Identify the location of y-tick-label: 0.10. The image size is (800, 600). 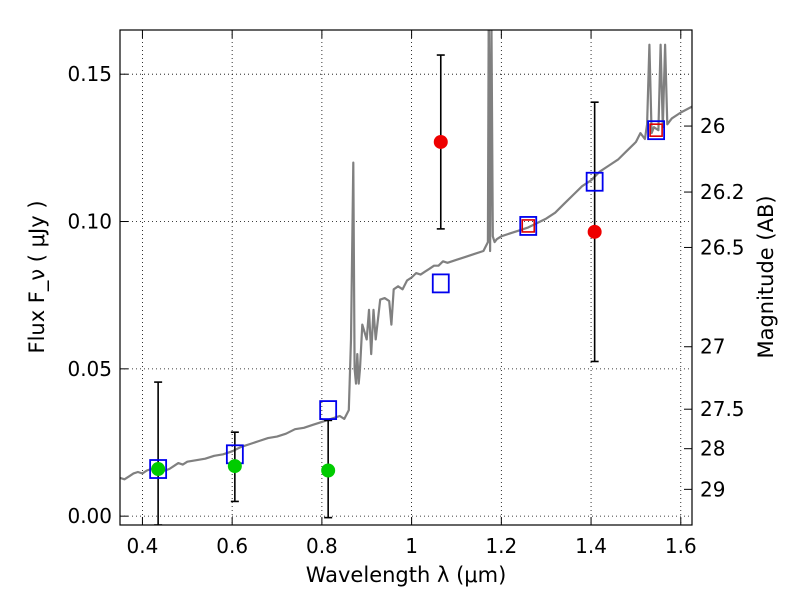
(89, 222).